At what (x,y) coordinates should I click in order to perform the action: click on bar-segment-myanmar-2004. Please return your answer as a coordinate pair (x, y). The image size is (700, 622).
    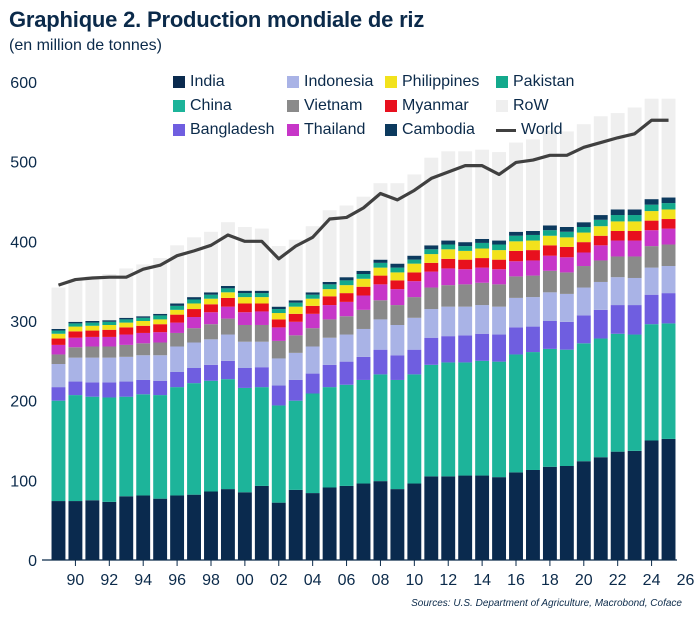
    Looking at the image, I should click on (312, 309).